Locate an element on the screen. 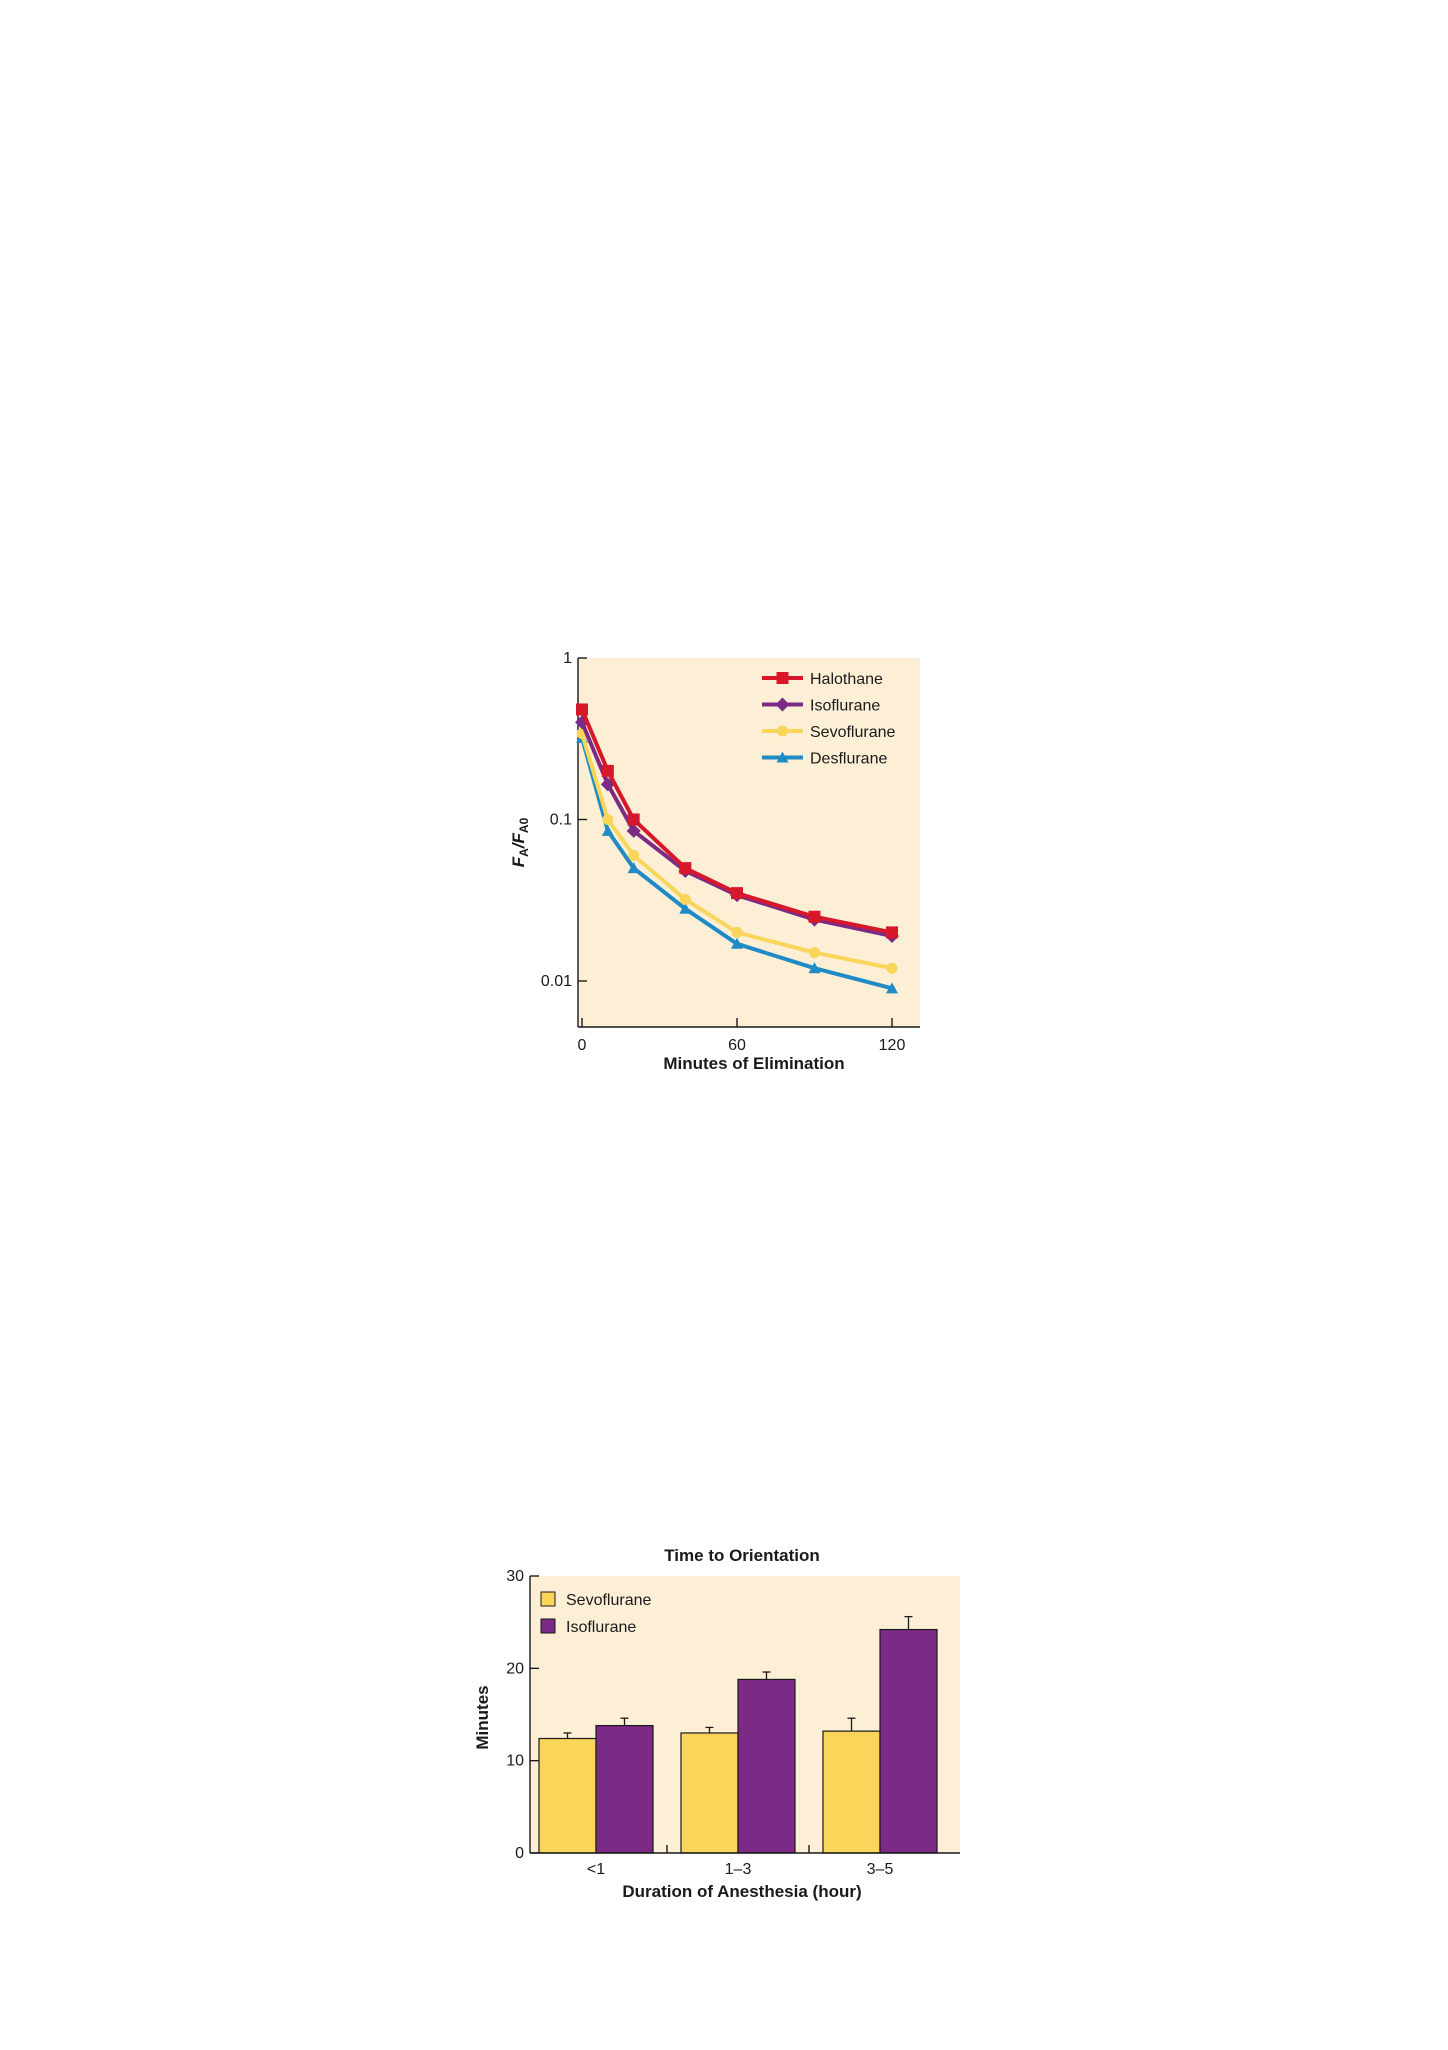  y-axis-title: FA/FA0 is located at coordinates (520, 842).